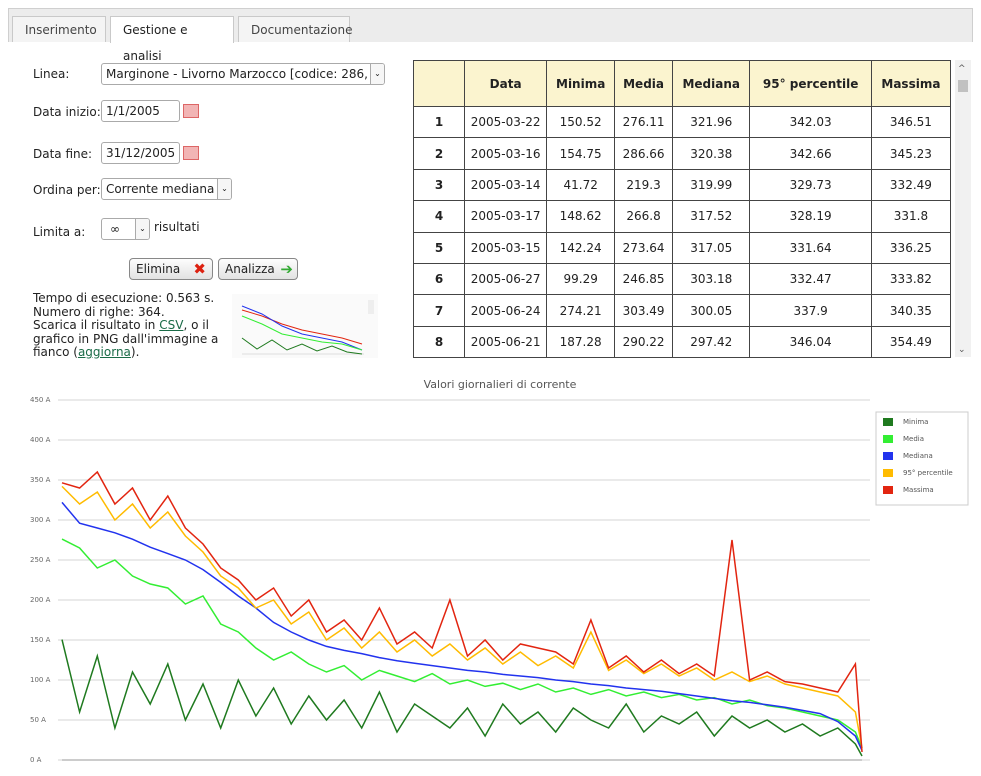  I want to click on limit-suffix: risultati, so click(177, 227).